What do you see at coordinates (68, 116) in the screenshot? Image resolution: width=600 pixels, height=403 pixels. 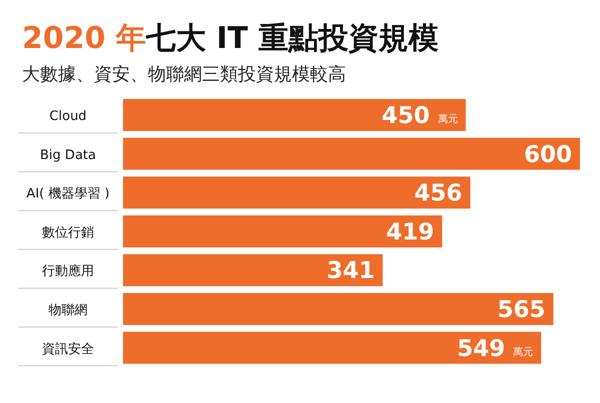 I see `y-tick-label: Cloud` at bounding box center [68, 116].